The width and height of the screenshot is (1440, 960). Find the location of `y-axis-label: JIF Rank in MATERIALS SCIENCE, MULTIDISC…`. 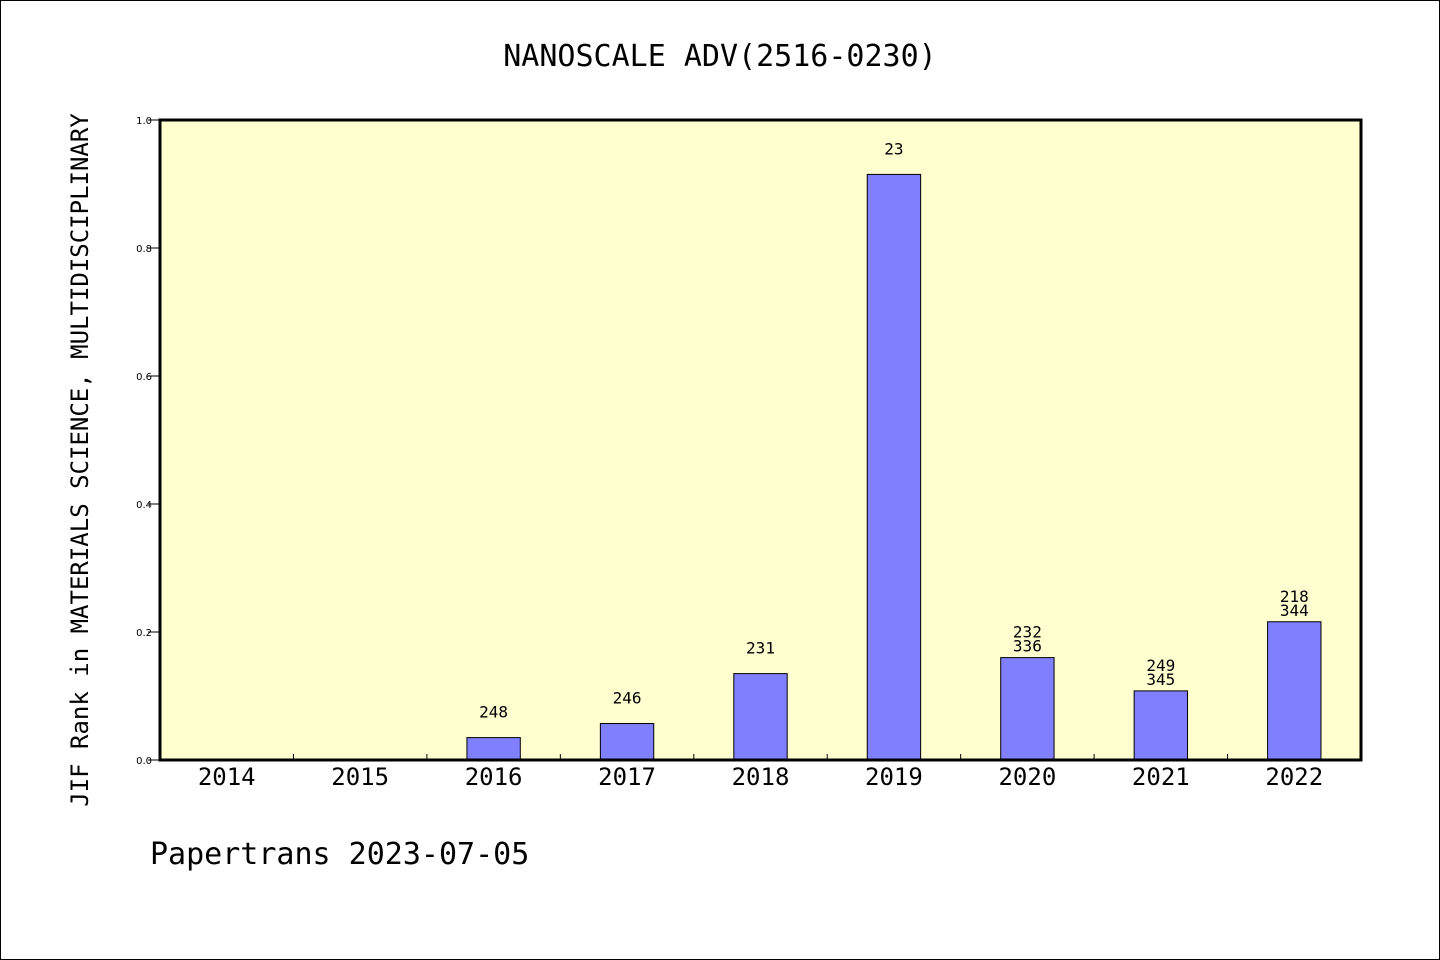

y-axis-label: JIF Rank in MATERIALS SCIENCE, MULTIDISC… is located at coordinates (80, 460).